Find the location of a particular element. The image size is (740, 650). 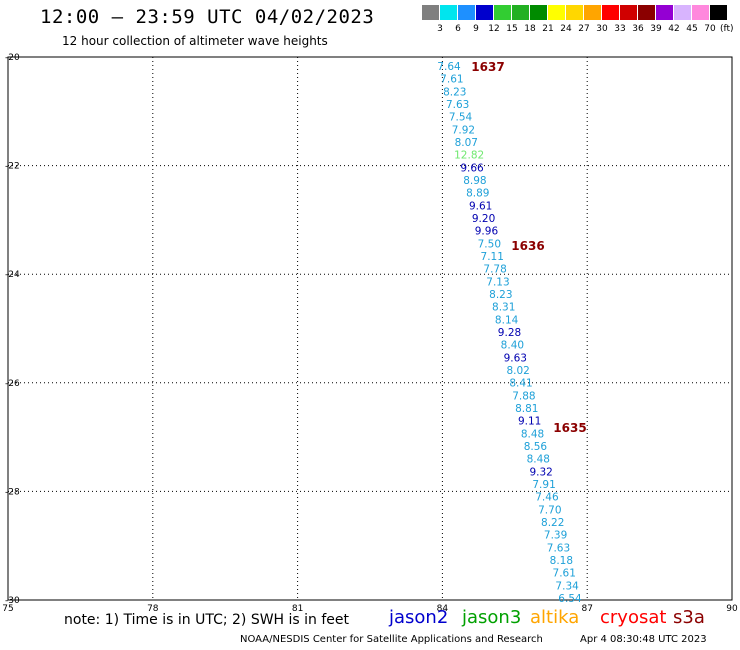

latitude-tick-label: -26 is located at coordinates (12, 384).